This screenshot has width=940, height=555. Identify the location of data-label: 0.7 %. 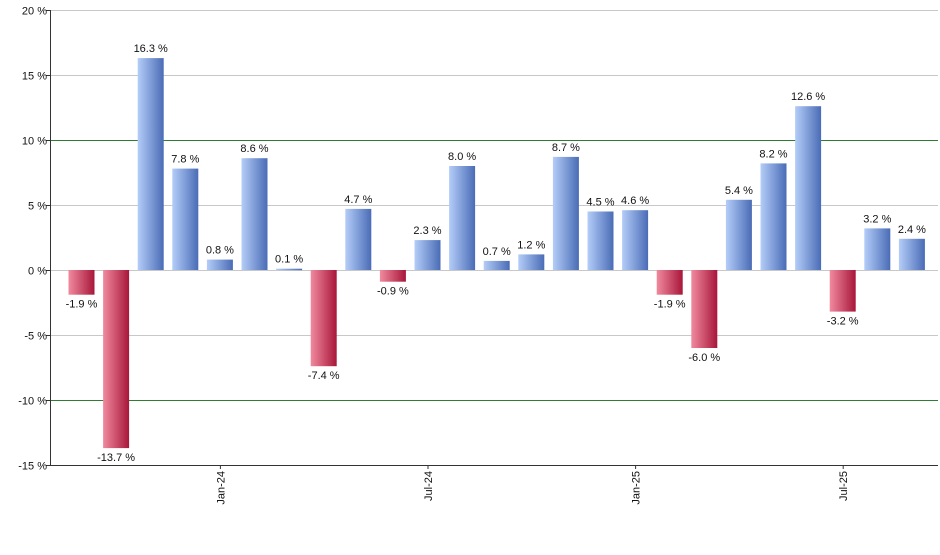
(497, 252).